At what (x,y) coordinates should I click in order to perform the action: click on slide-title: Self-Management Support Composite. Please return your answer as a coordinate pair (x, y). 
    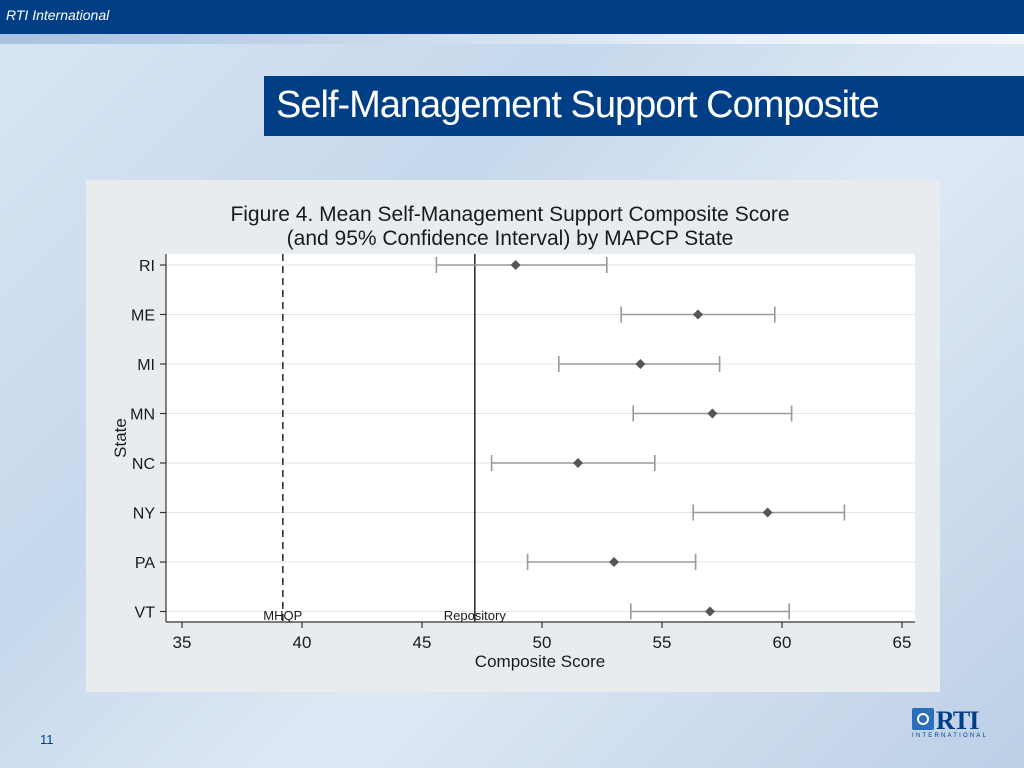
    Looking at the image, I should click on (578, 105).